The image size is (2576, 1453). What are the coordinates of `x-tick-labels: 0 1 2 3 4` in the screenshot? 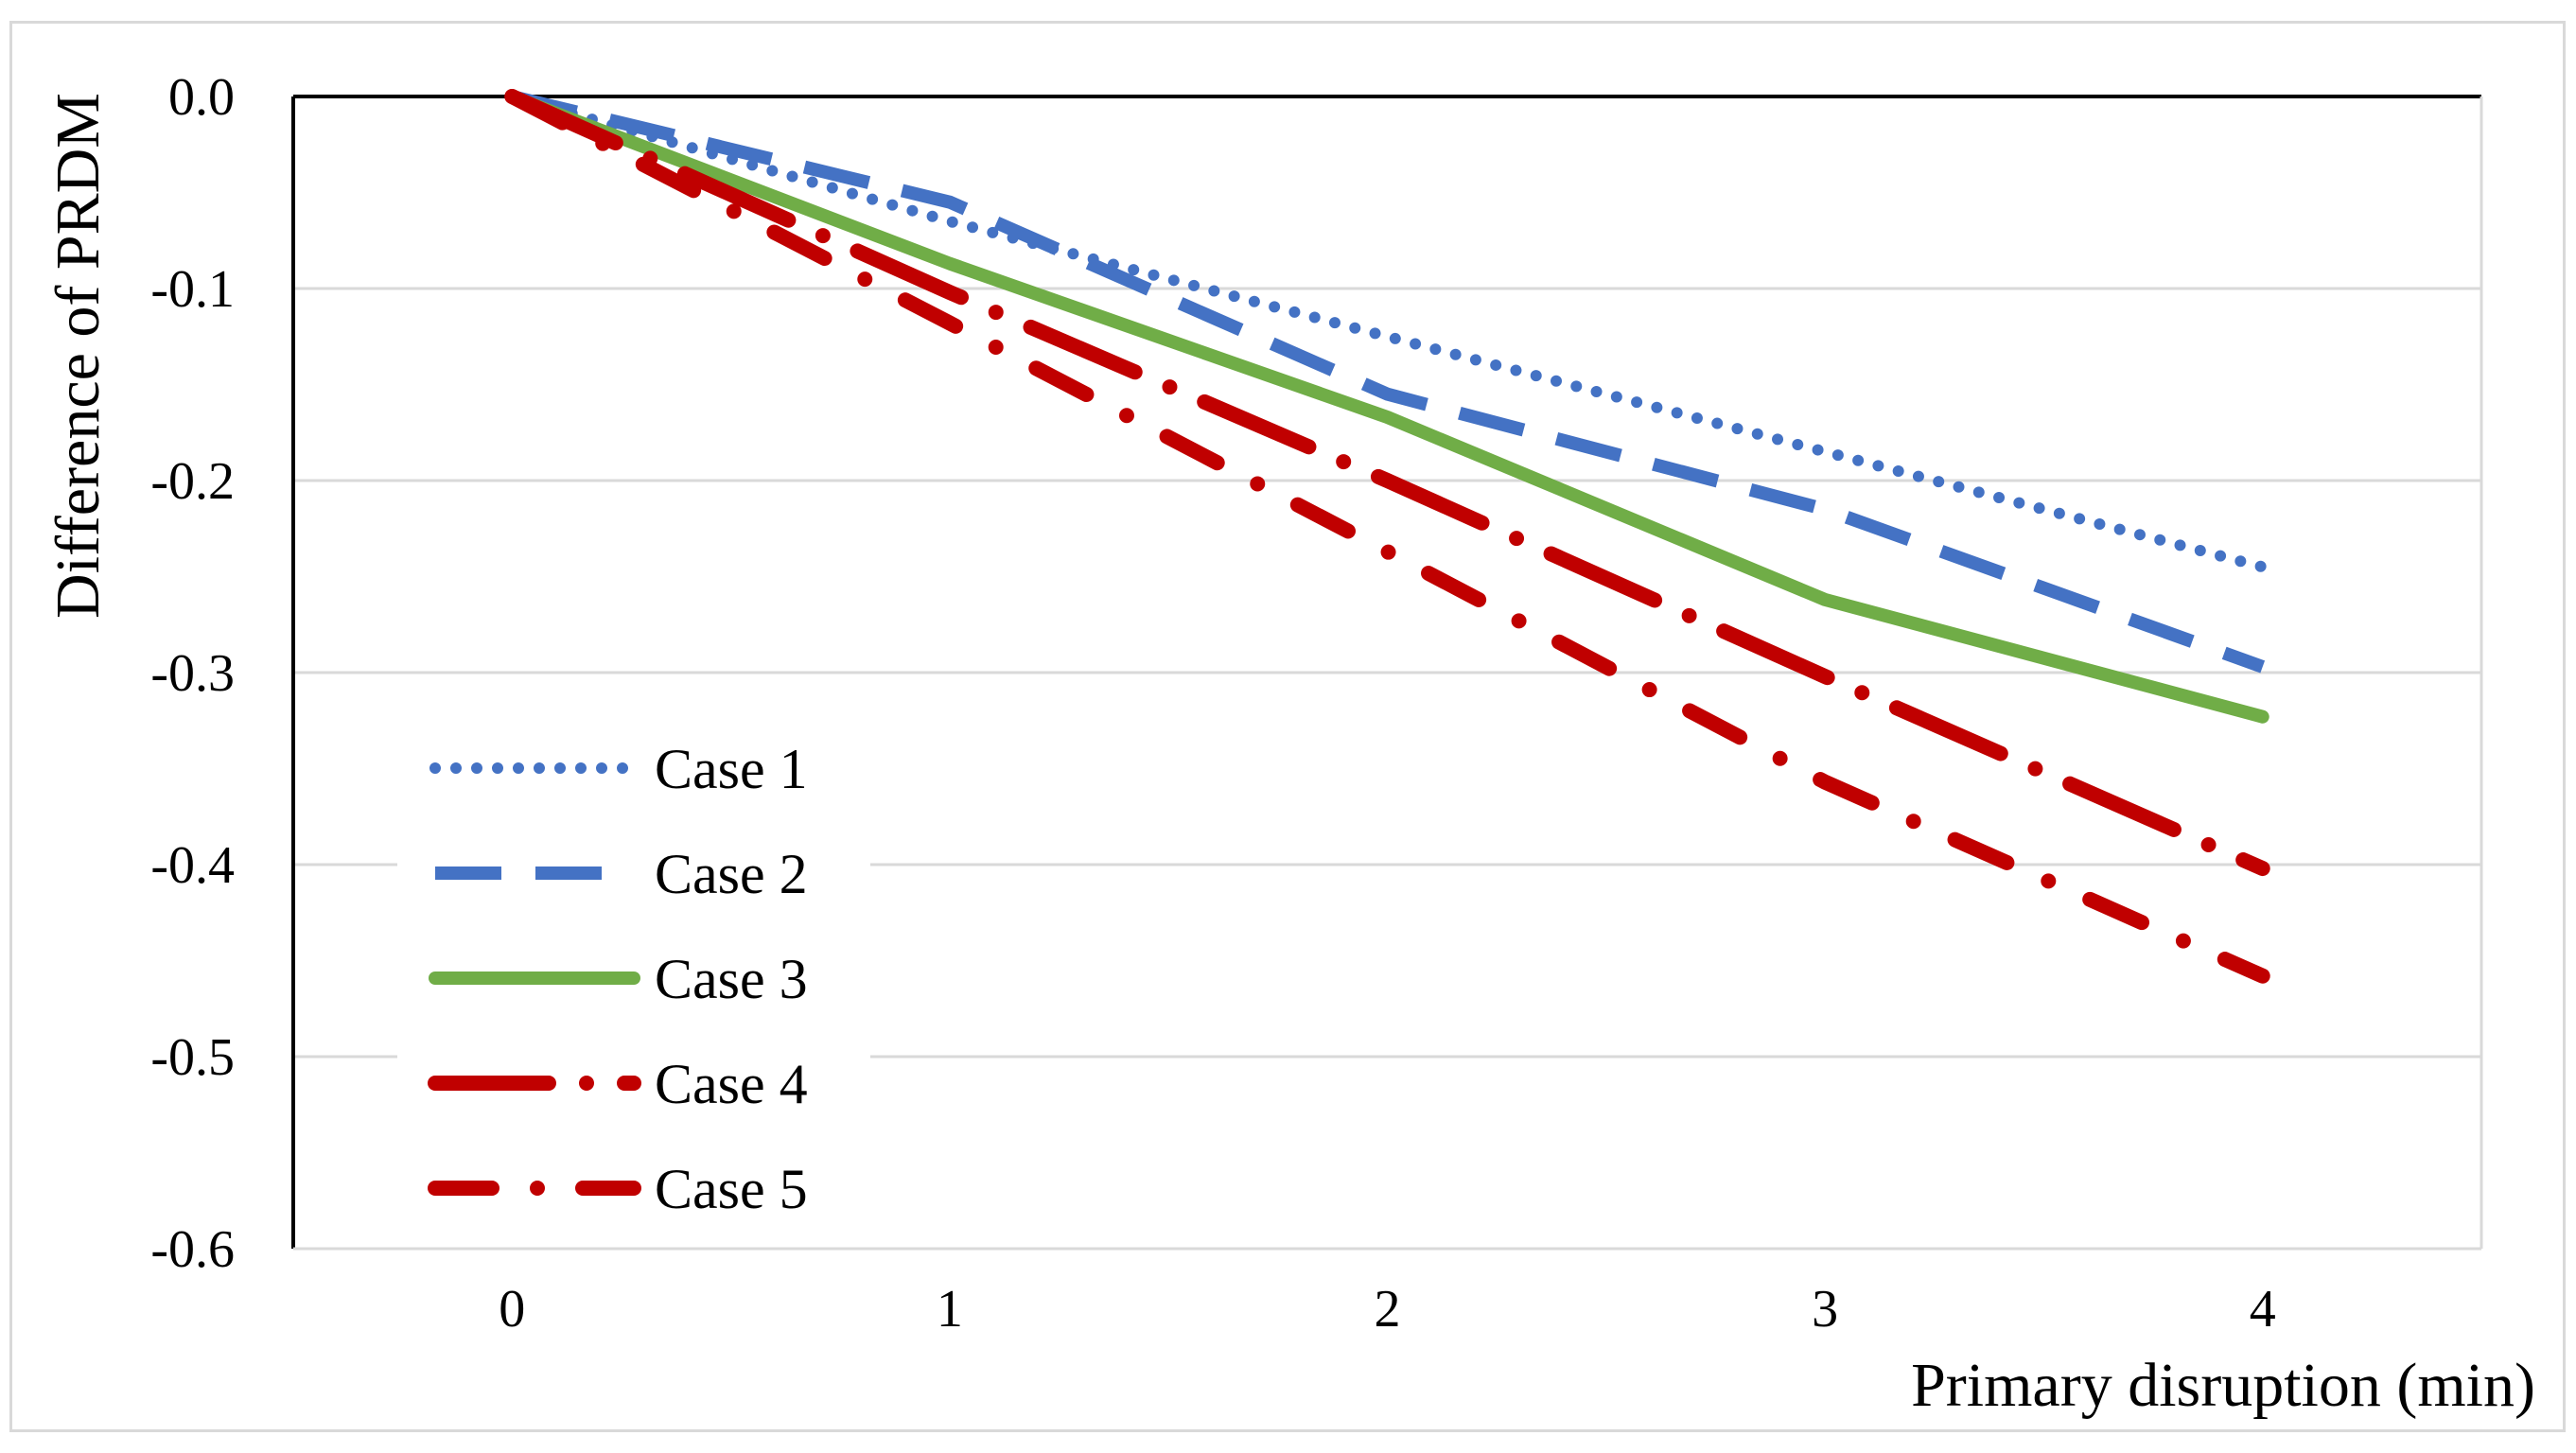 It's located at (1387, 1309).